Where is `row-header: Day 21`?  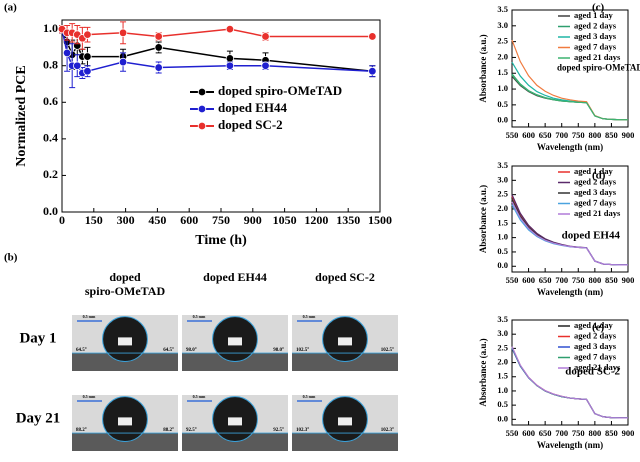
row-header: Day 21 is located at coordinates (38, 418).